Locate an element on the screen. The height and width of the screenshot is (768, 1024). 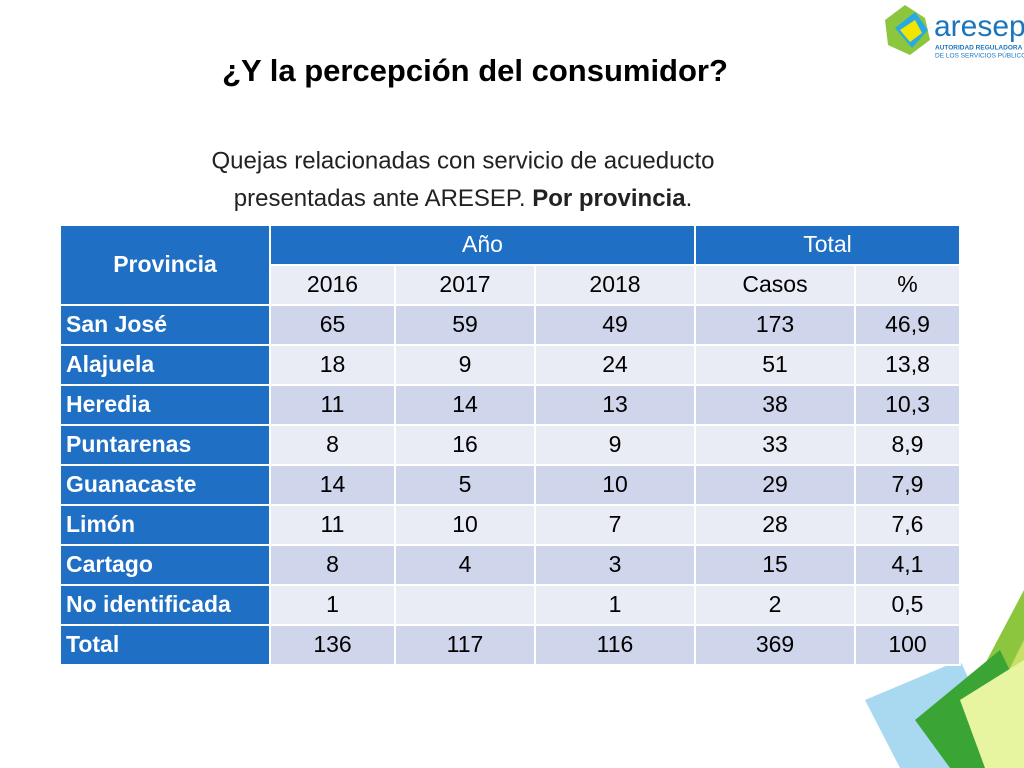
cell-text: 29 is located at coordinates (775, 484).